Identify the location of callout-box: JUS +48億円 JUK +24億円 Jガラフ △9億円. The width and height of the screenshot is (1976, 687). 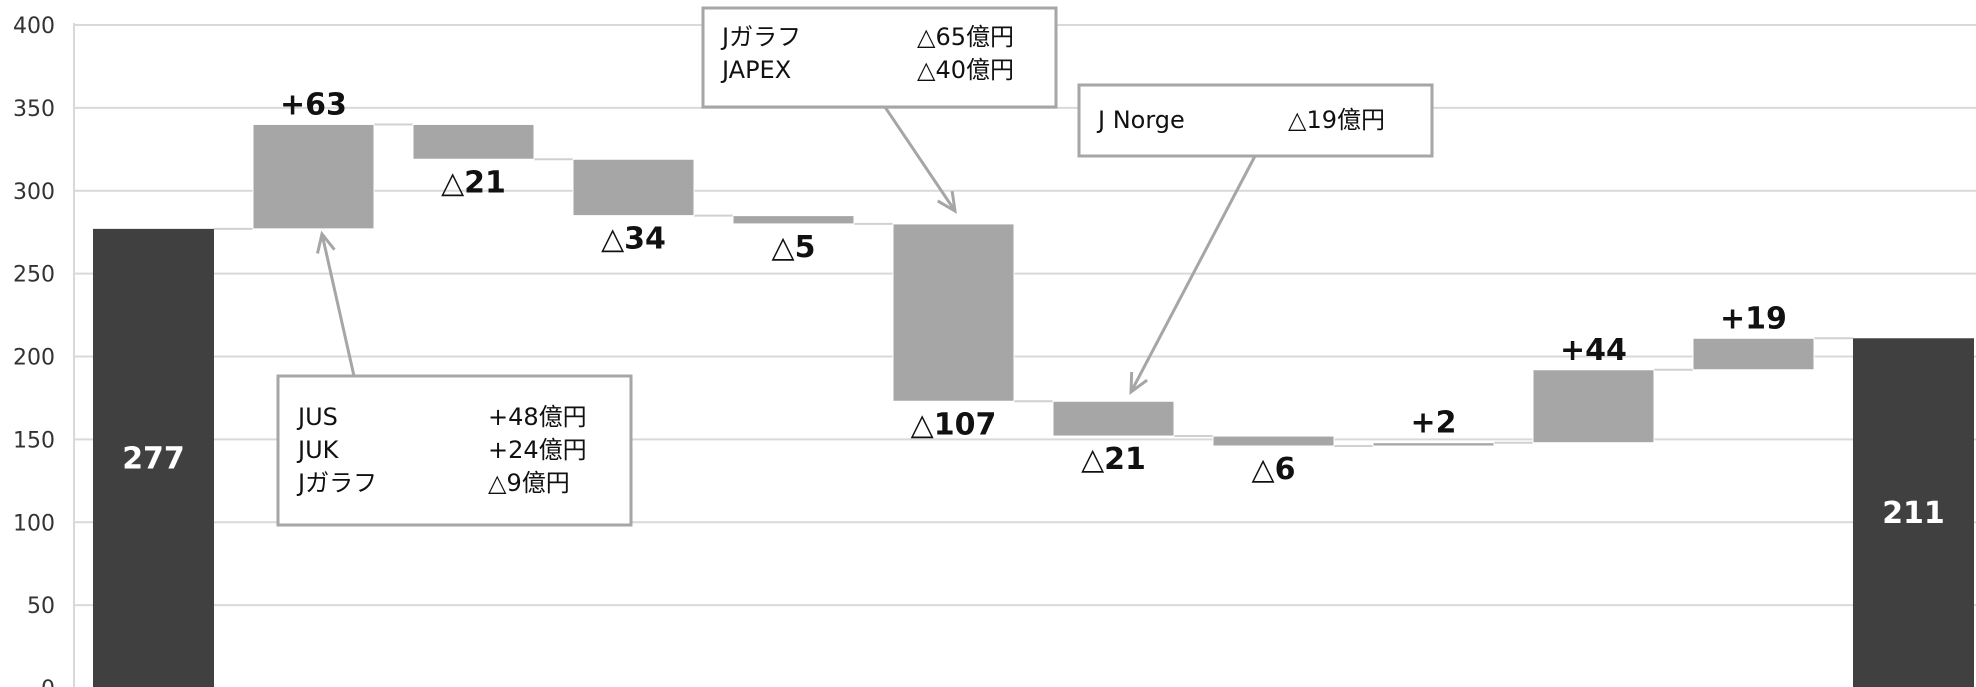
(454, 378).